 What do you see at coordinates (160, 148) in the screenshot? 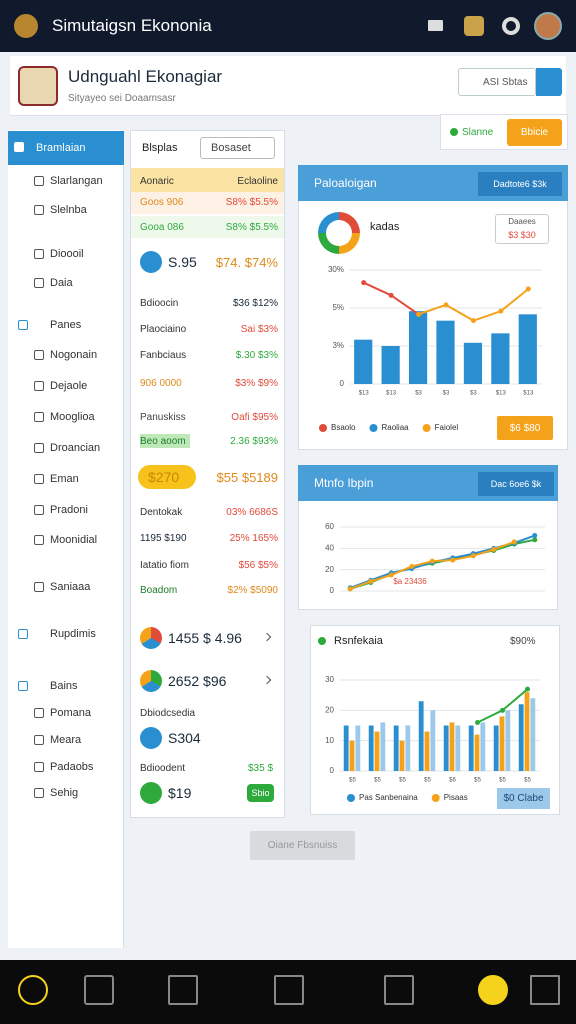
I see `tab: Blsplas` at bounding box center [160, 148].